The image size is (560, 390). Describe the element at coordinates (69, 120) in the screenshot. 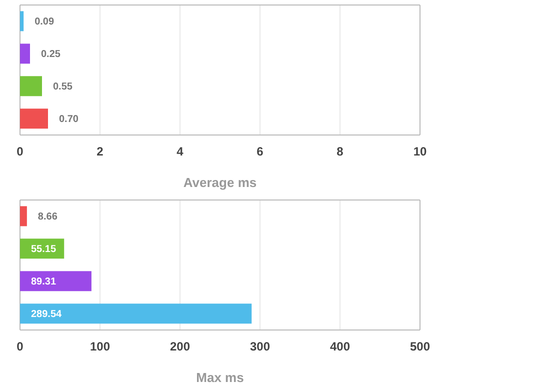

I see `data-label: 0.70` at that location.